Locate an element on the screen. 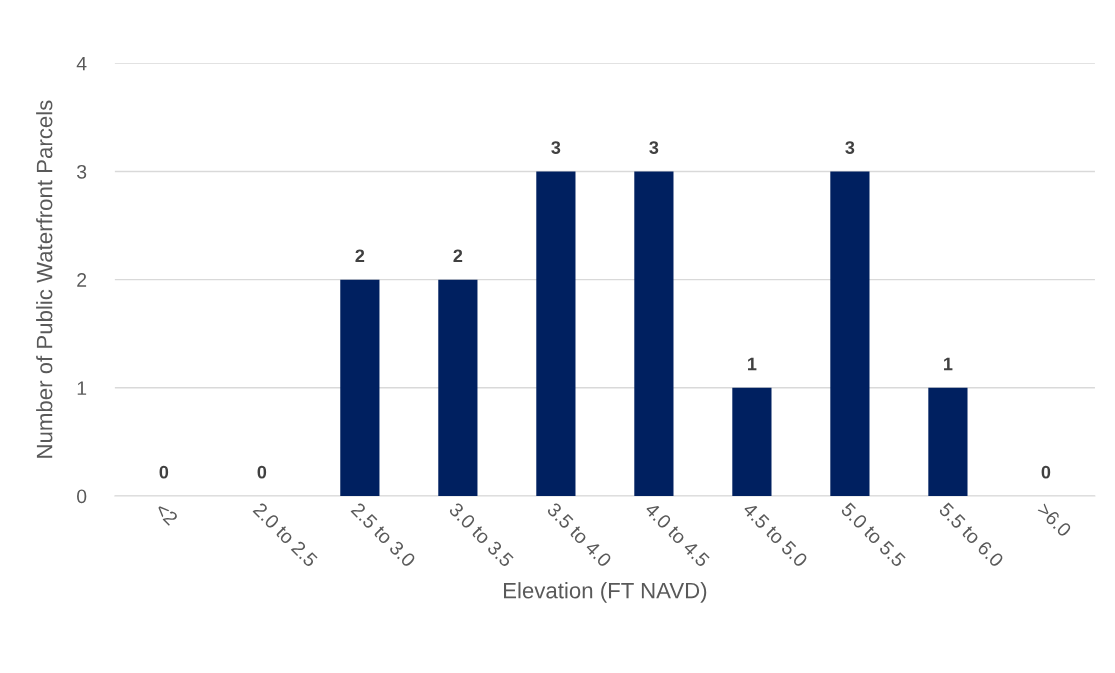 The image size is (1115, 673). x-tick-label: 5.0 to 5.5 is located at coordinates (873, 534).